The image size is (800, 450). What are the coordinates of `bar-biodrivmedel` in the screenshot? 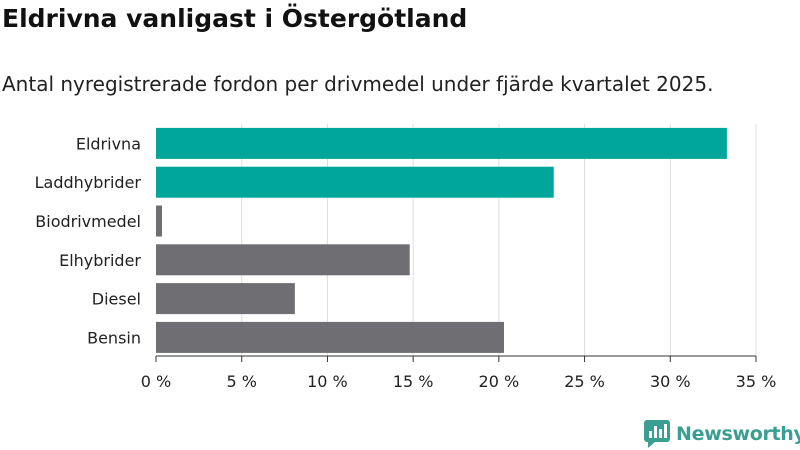 It's located at (159, 221).